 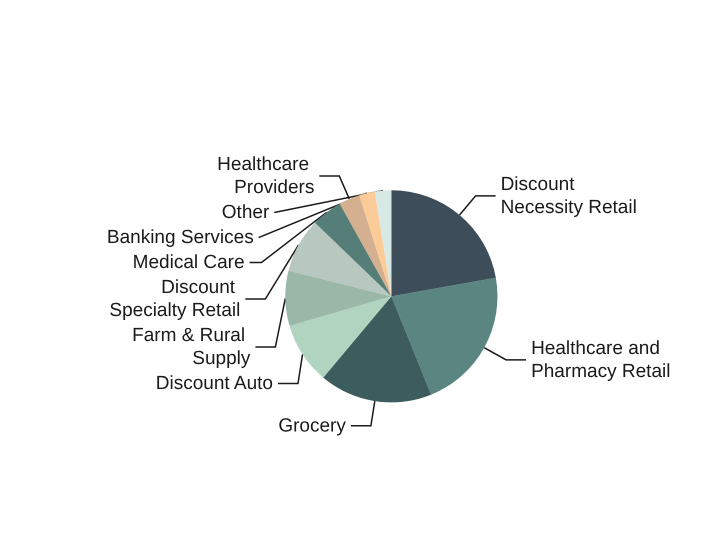 I want to click on slice-label: Grocery, so click(x=312, y=425).